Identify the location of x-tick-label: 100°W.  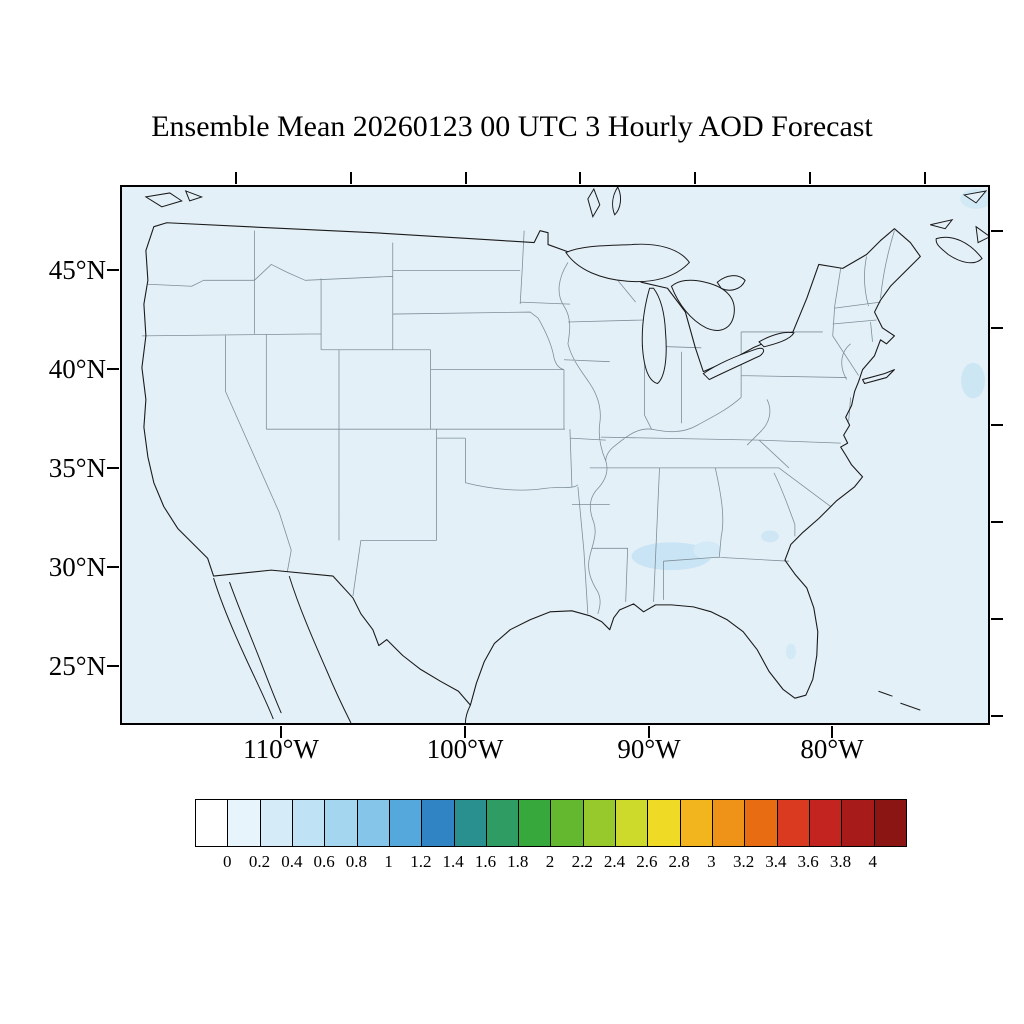
(465, 749).